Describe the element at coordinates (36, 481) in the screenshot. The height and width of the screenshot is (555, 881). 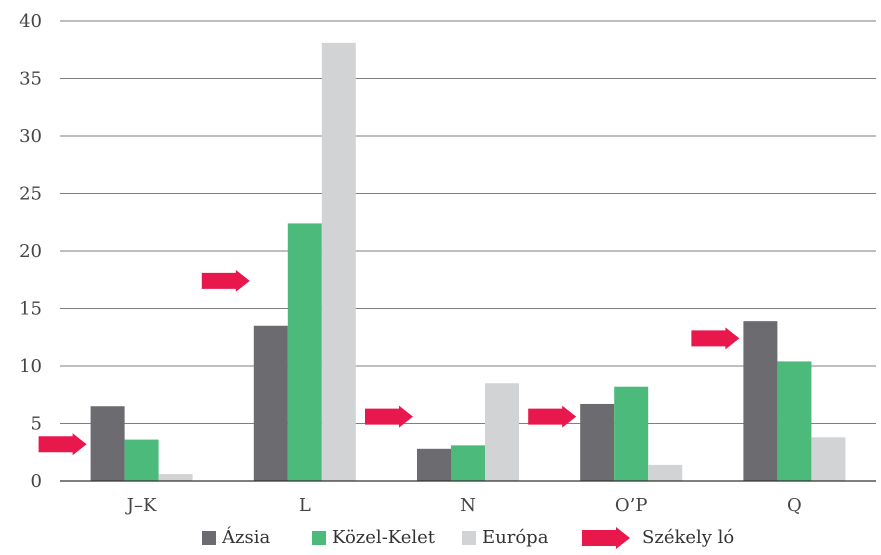
I see `y-tick-label: 0` at that location.